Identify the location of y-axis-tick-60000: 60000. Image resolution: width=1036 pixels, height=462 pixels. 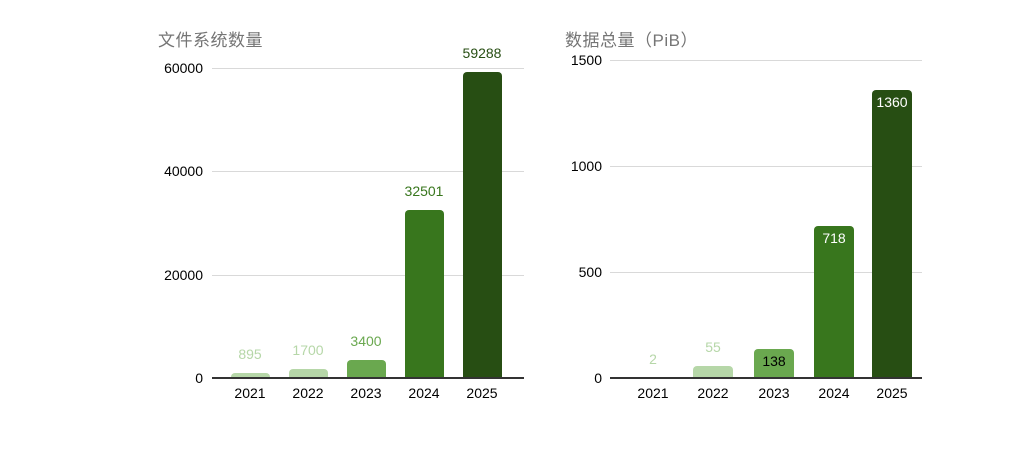
(183, 68).